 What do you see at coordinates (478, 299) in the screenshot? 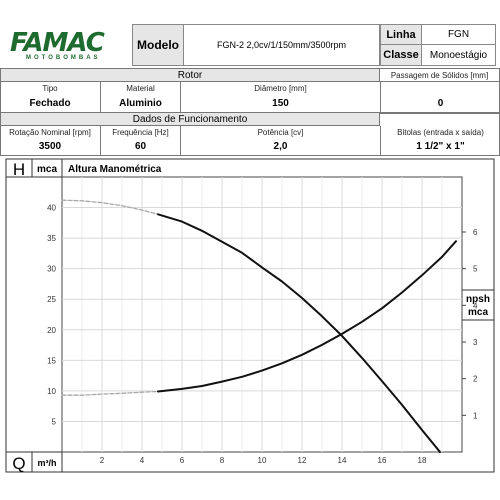
I see `npsh-label: npsh` at bounding box center [478, 299].